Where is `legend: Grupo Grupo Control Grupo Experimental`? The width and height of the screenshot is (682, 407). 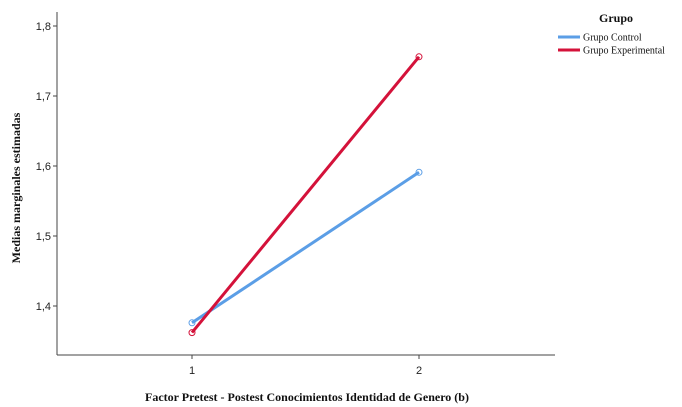 legend: Grupo Grupo Control Grupo Experimental is located at coordinates (611, 34).